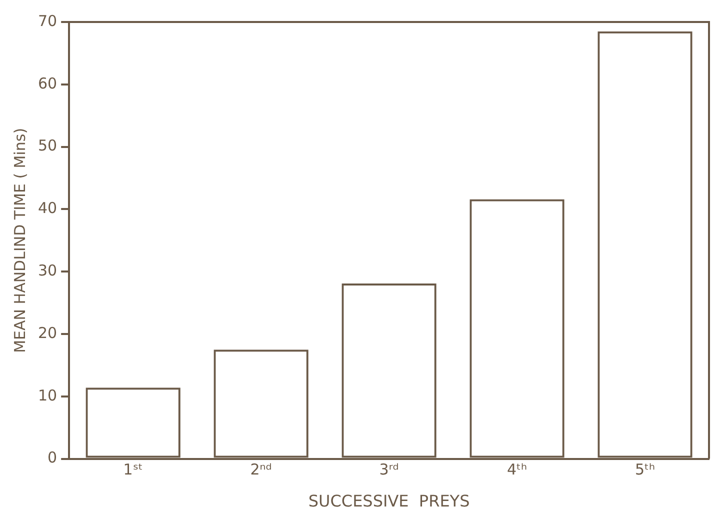  Describe the element at coordinates (389, 469) in the screenshot. I see `x-tick-label: 3ʳᵈ` at that location.